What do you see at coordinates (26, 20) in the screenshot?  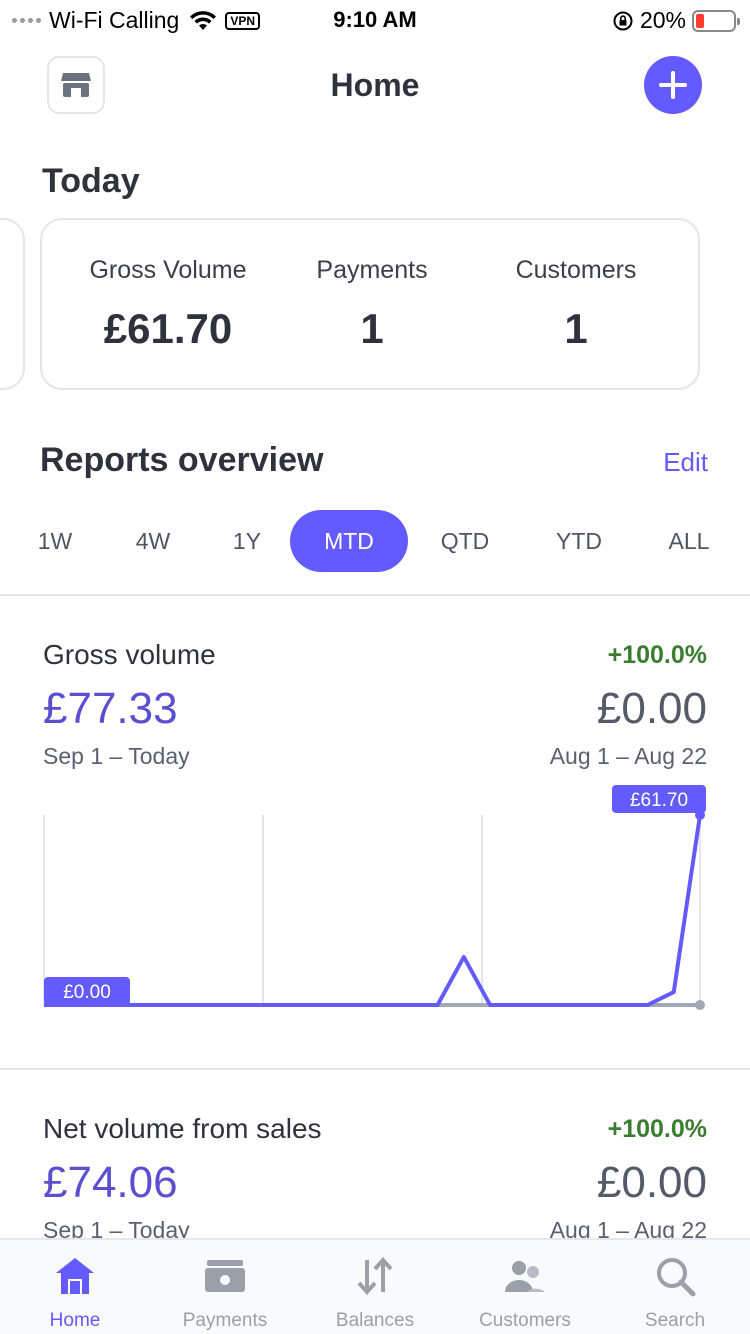 I see `signal-dots-icon` at bounding box center [26, 20].